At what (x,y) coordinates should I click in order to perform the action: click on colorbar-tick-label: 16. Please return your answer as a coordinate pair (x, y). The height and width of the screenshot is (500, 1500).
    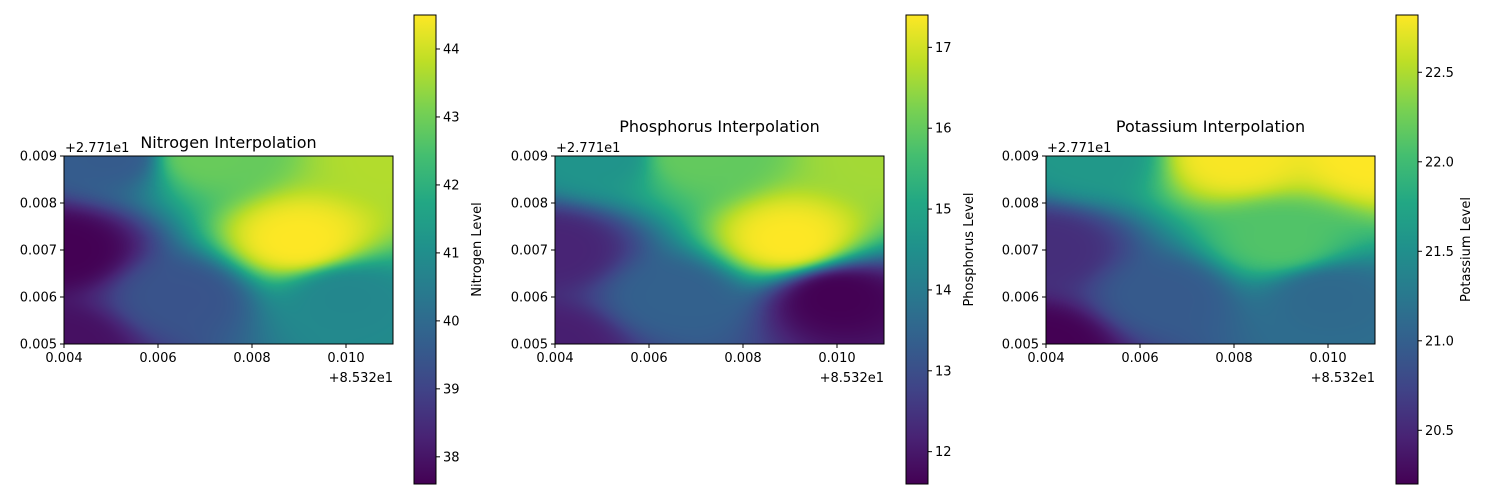
    Looking at the image, I should click on (943, 129).